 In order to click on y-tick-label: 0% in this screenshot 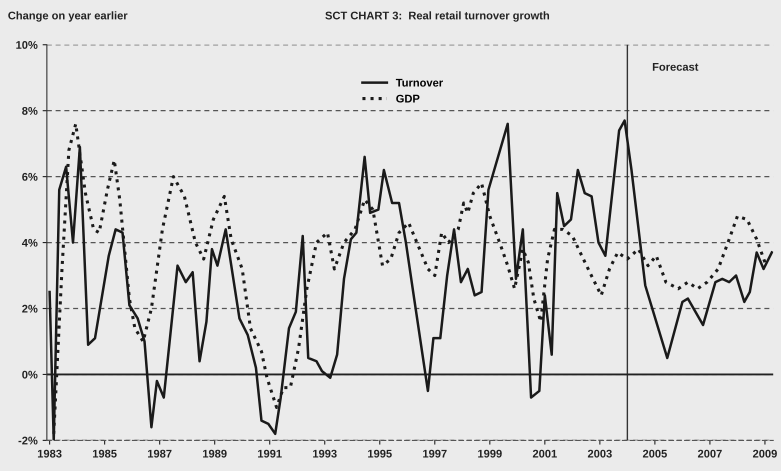, I will do `click(30, 374)`.